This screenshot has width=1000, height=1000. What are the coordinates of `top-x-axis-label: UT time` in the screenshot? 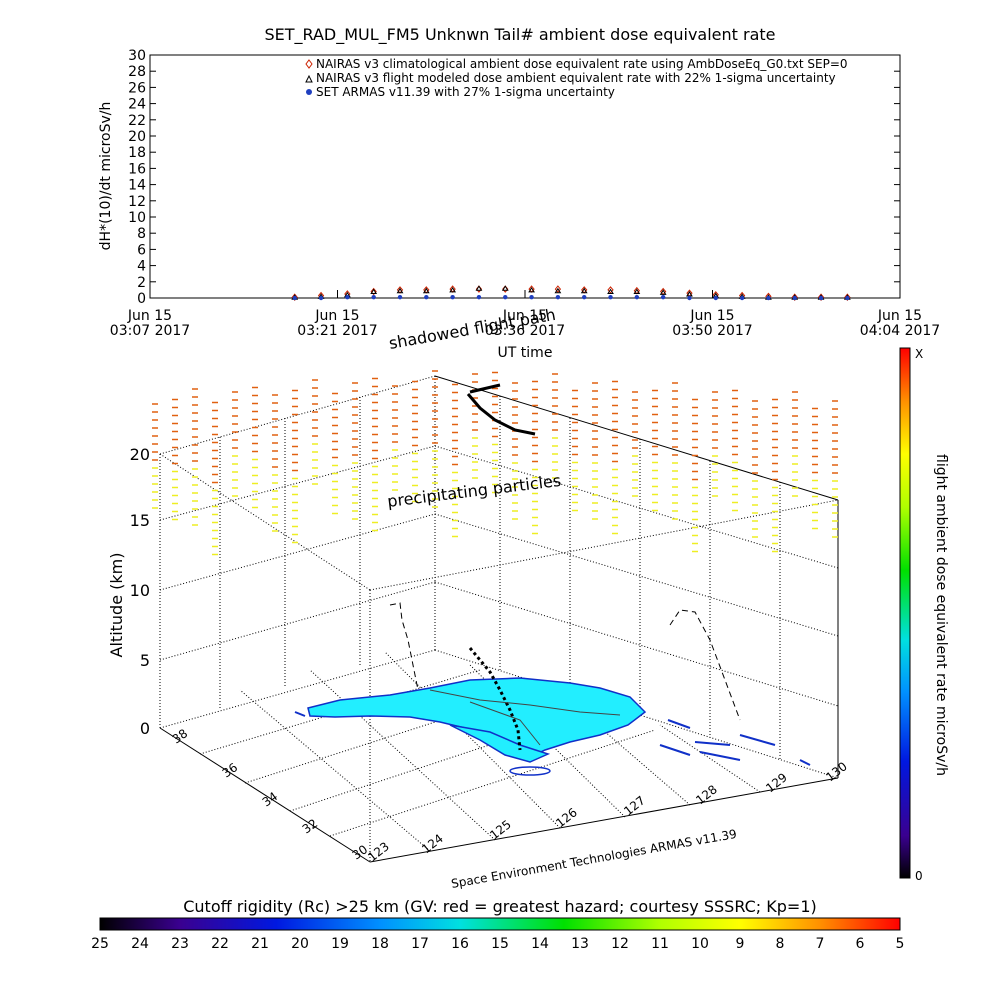 It's located at (525, 353).